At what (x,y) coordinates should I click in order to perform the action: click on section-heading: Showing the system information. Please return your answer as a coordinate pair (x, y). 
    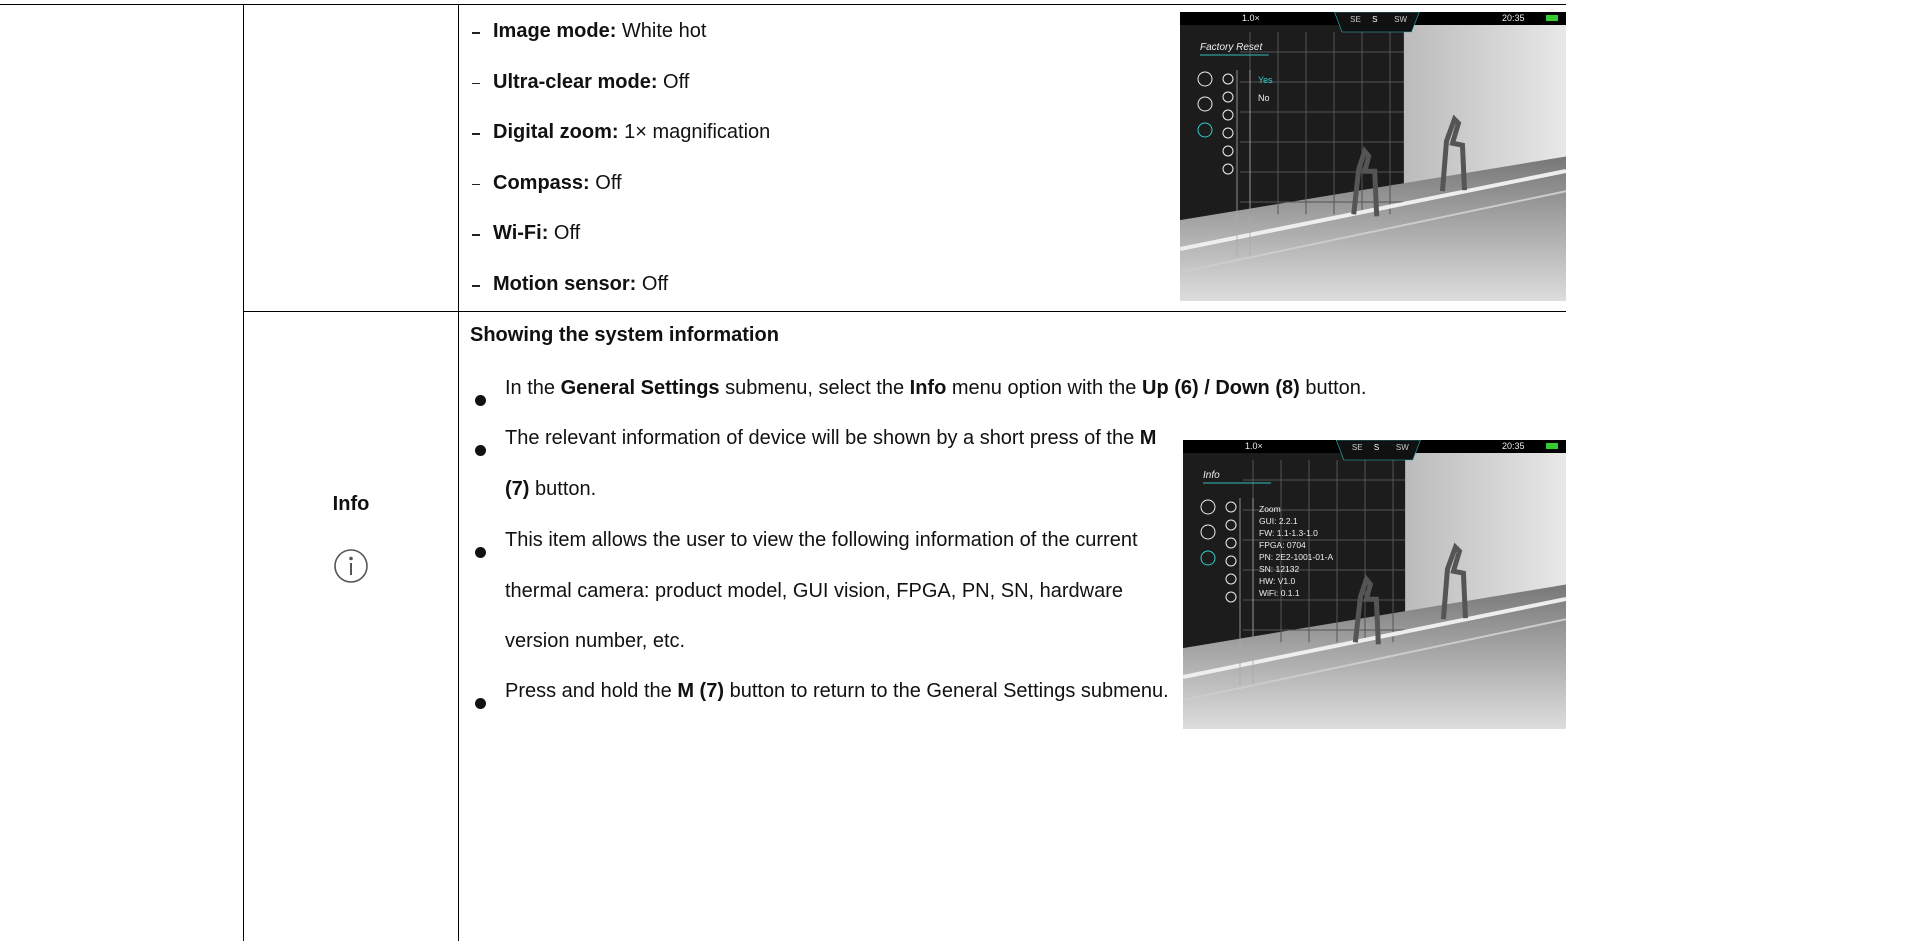
    Looking at the image, I should click on (624, 335).